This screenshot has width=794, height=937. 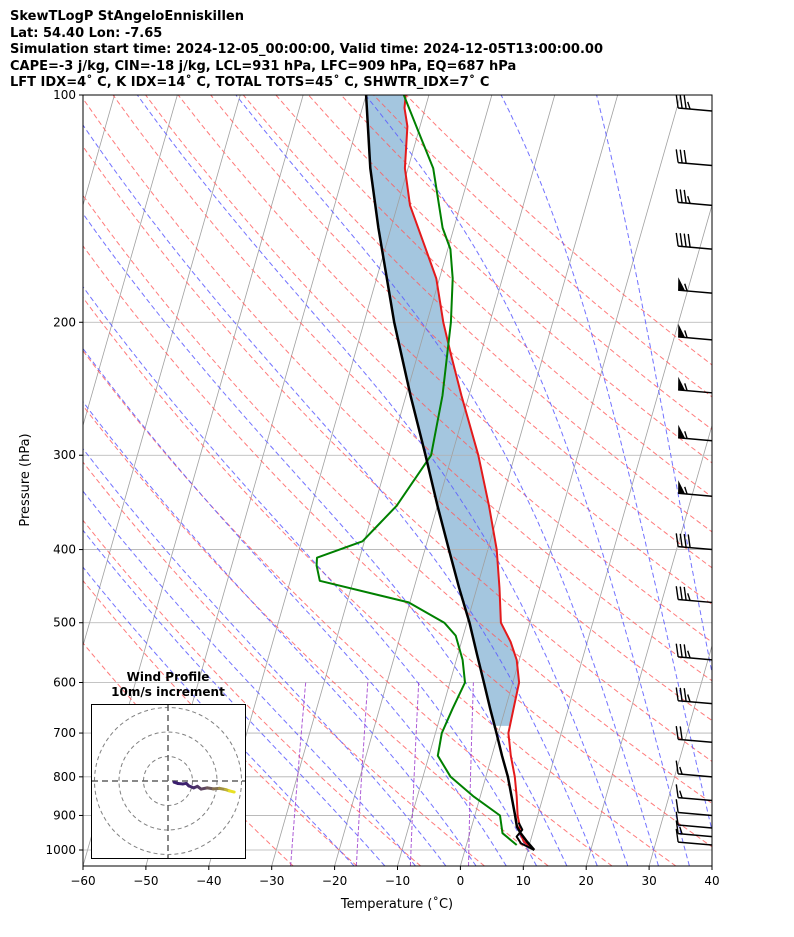 What do you see at coordinates (64, 455) in the screenshot?
I see `y-tick-label: 300` at bounding box center [64, 455].